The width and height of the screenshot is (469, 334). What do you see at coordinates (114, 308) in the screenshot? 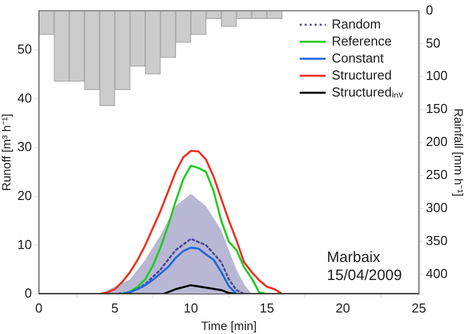
I see `x-tick-label: 5` at bounding box center [114, 308].